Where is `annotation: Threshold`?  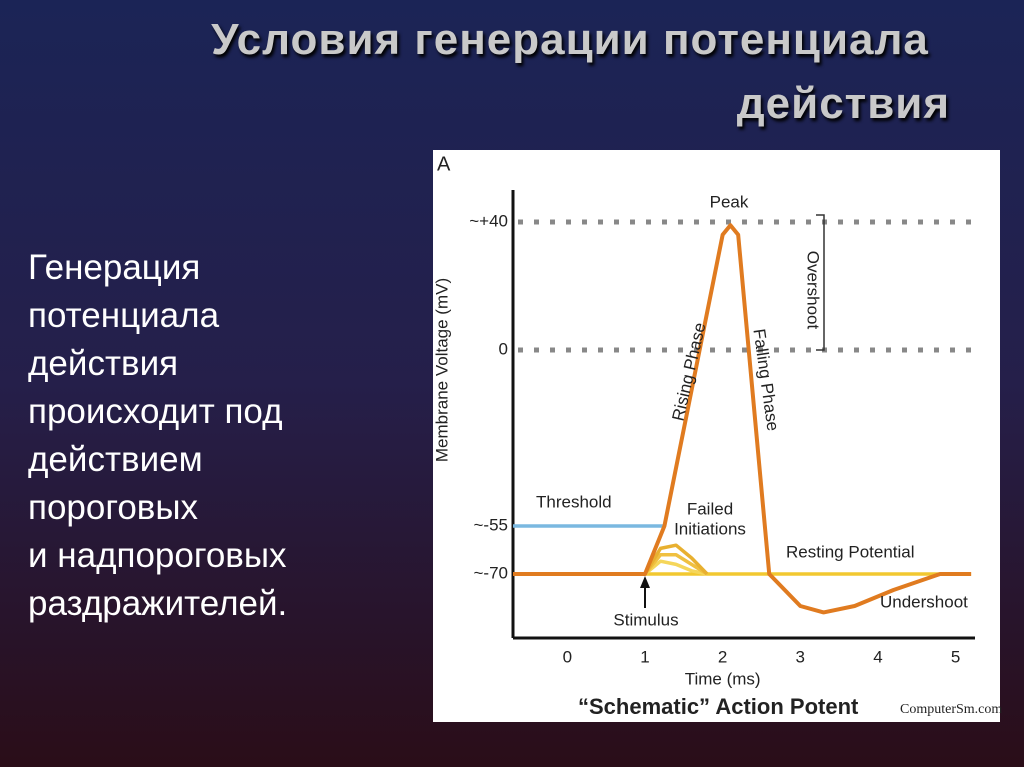 annotation: Threshold is located at coordinates (574, 501).